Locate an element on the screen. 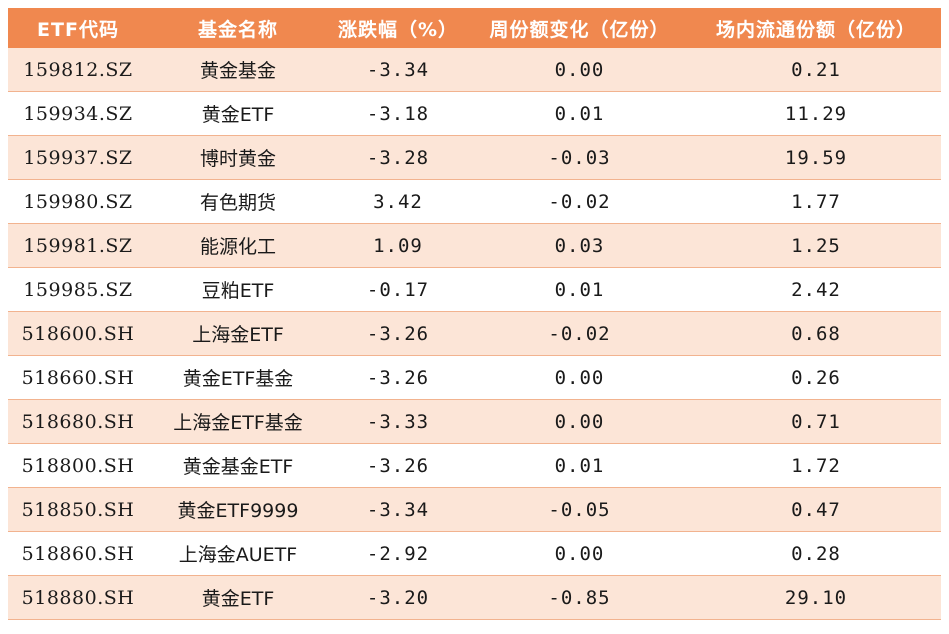 This screenshot has width=949, height=634. table-row: 518800.SH 黄金基金ETF -3.26 0.01 1.72 is located at coordinates (474, 465).